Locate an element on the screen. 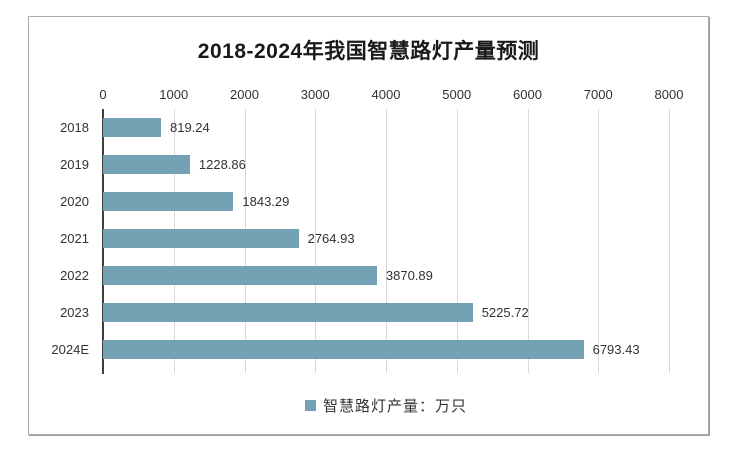 The height and width of the screenshot is (464, 740). legend: 智慧路灯产量：万只 is located at coordinates (386, 405).